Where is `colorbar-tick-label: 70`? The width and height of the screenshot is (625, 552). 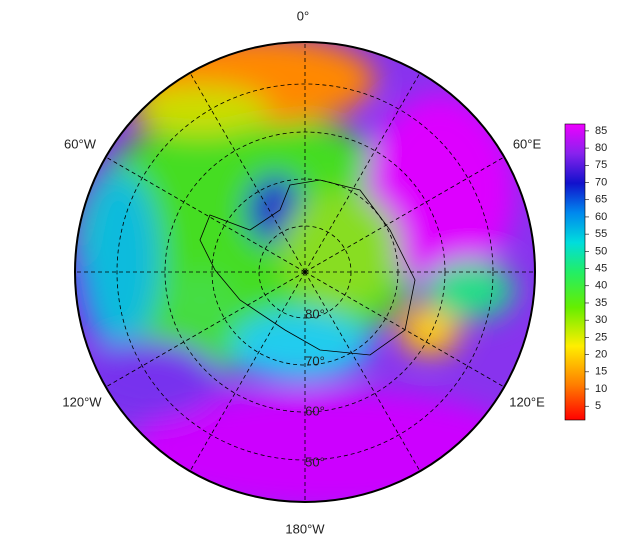 colorbar-tick-label: 70 is located at coordinates (601, 182).